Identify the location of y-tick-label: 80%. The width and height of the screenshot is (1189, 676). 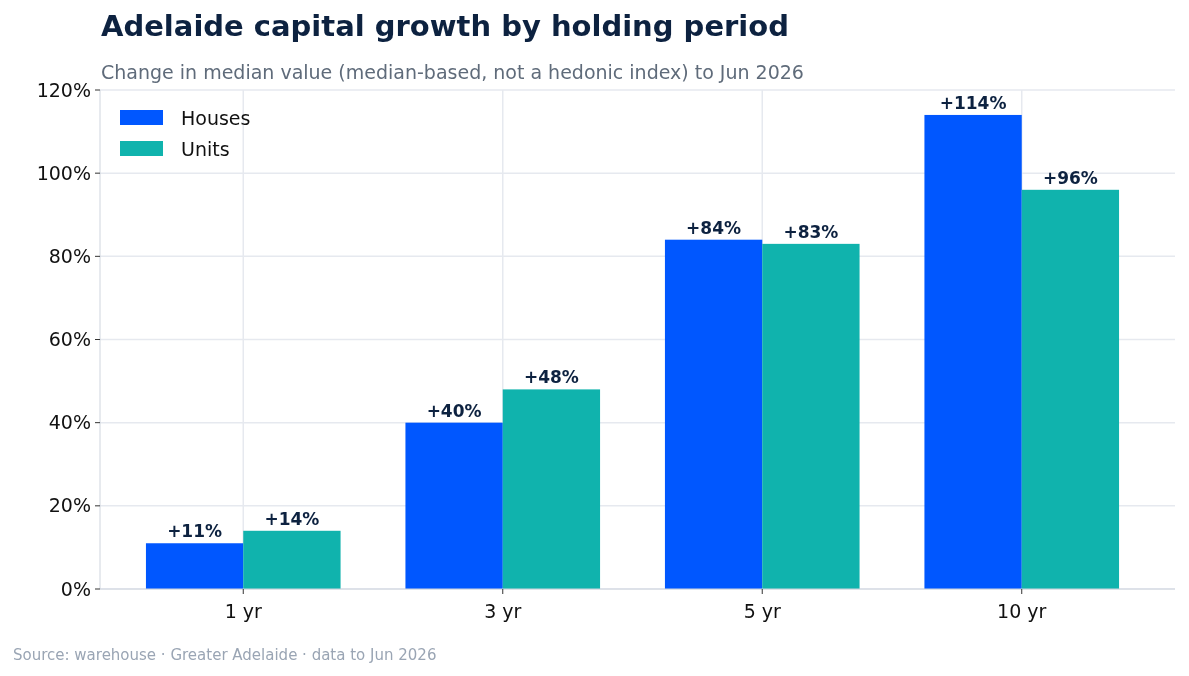
(69, 255).